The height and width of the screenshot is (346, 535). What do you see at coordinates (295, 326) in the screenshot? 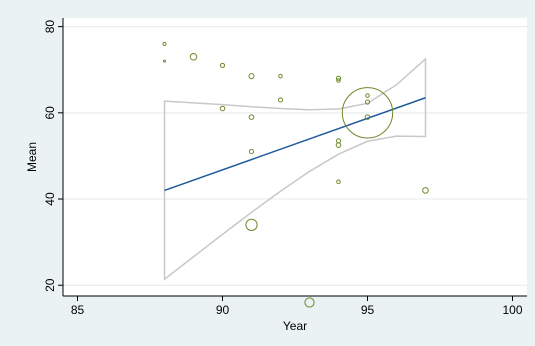
I see `x-axis-title: Year` at bounding box center [295, 326].